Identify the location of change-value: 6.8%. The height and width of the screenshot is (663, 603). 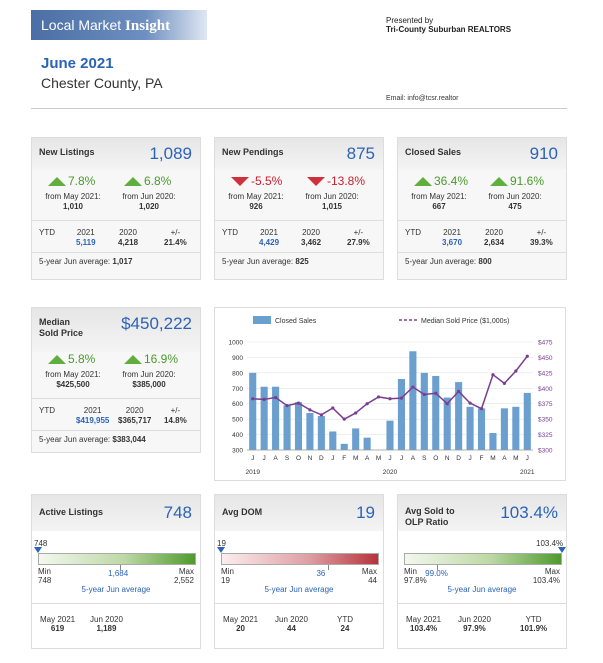
(158, 181).